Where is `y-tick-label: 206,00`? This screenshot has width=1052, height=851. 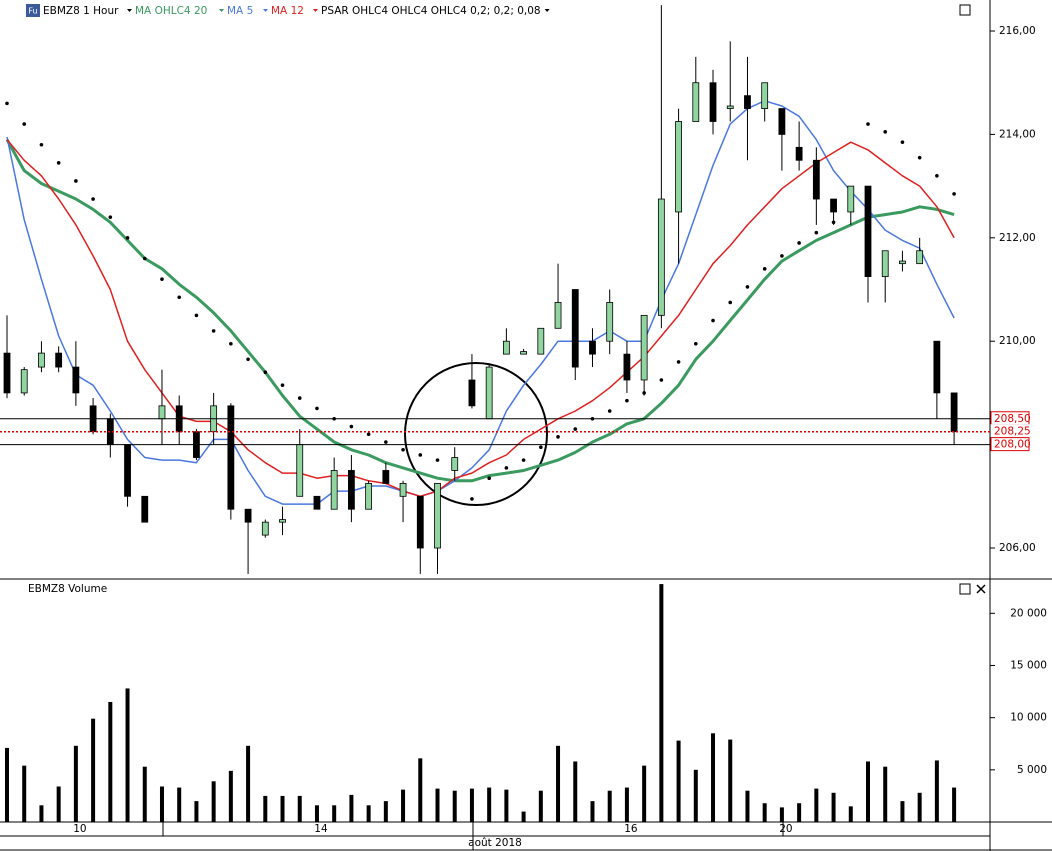 y-tick-label: 206,00 is located at coordinates (1017, 548).